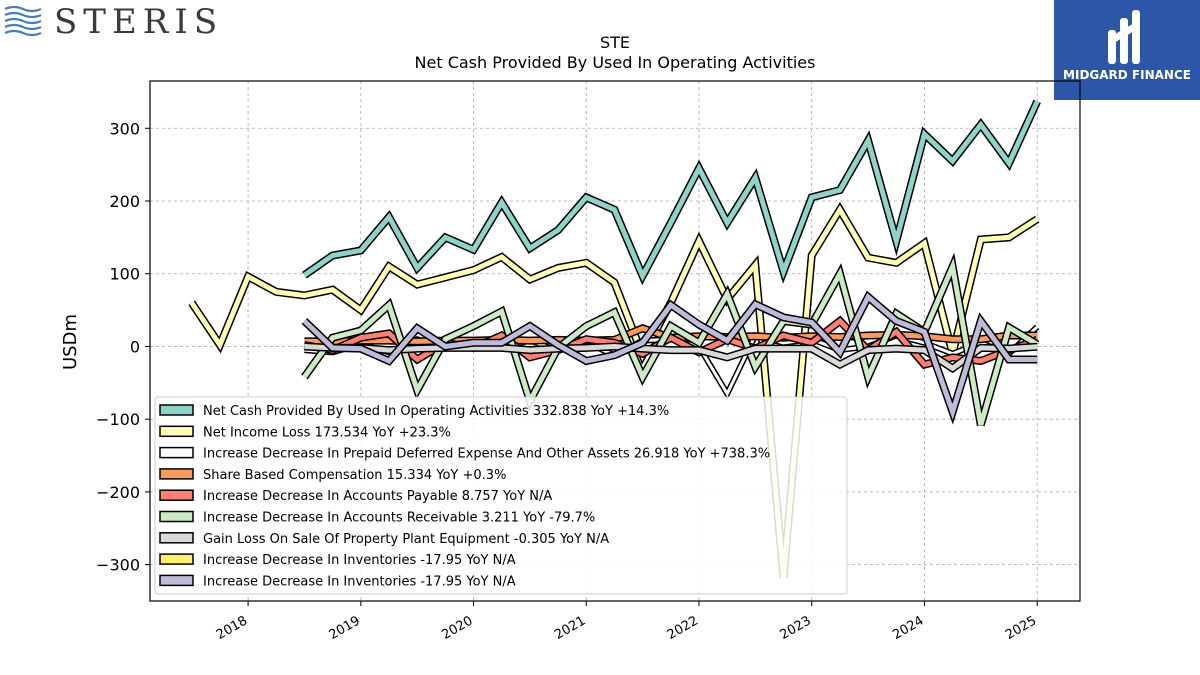  What do you see at coordinates (124, 128) in the screenshot?
I see `y-tick-label: 300` at bounding box center [124, 128].